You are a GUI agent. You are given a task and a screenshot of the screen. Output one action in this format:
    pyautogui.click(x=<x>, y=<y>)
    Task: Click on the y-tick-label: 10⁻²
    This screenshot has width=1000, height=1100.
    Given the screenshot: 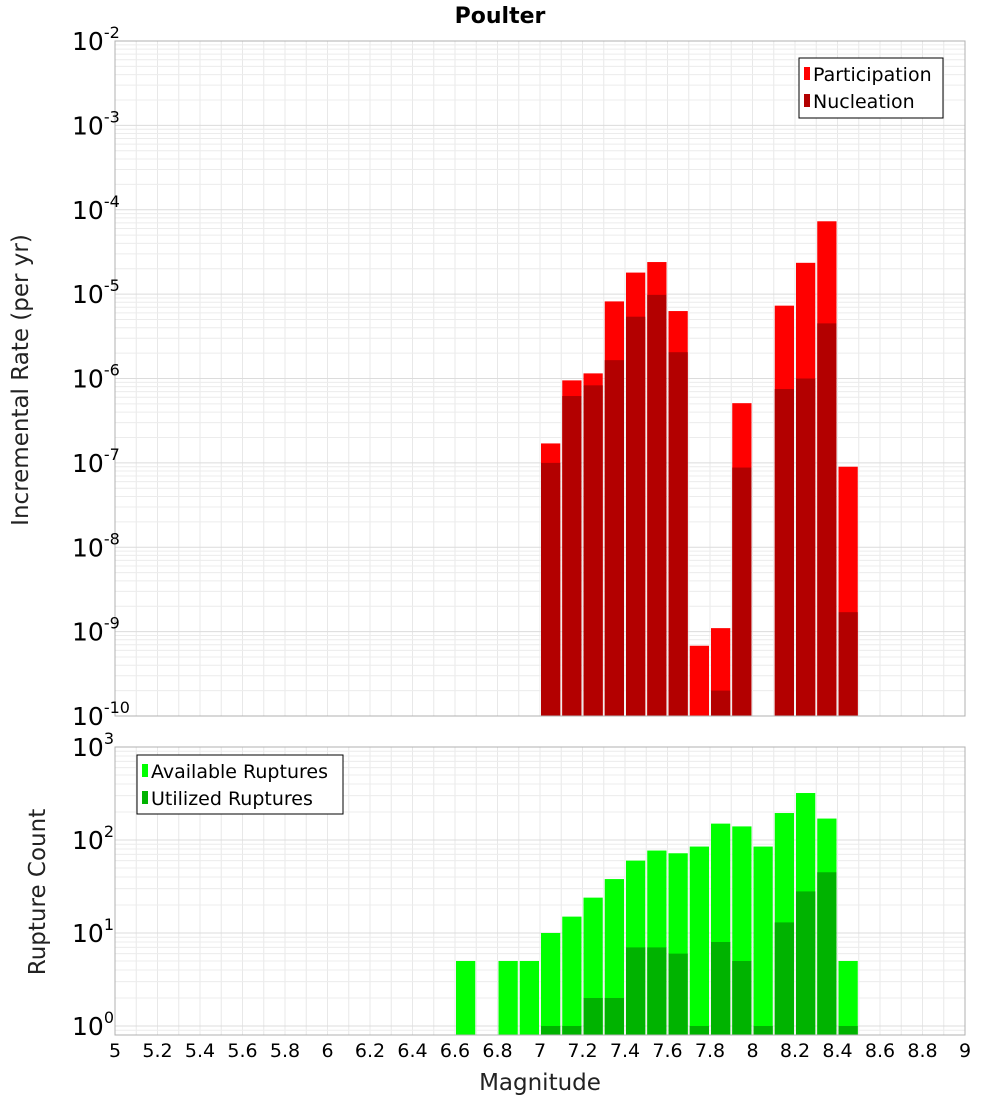 What is the action you would take?
    pyautogui.click(x=96, y=39)
    